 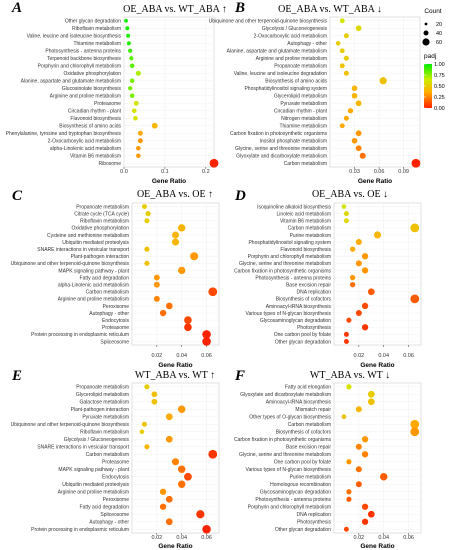 What do you see at coordinates (290, 418) in the screenshot?
I see `category-label: Other types of O-glycan biosynthesis` at bounding box center [290, 418].